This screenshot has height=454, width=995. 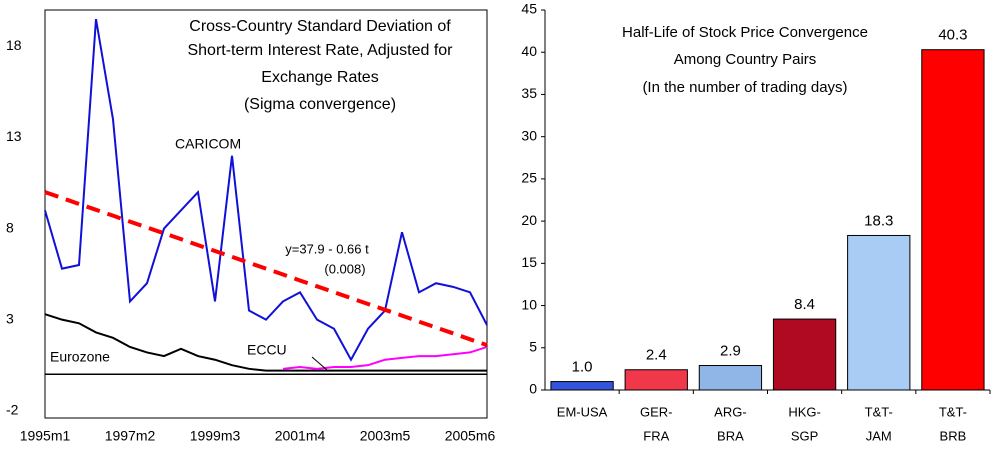 I want to click on y-tick-label: 35, so click(x=529, y=93).